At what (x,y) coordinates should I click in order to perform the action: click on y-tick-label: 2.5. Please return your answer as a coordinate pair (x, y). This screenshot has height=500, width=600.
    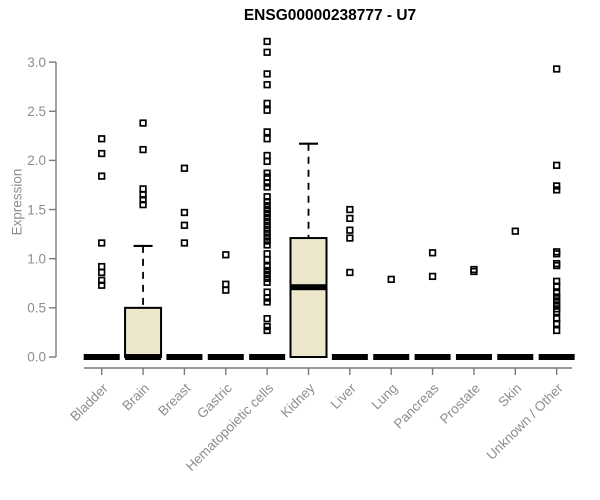
    Looking at the image, I should click on (36, 111).